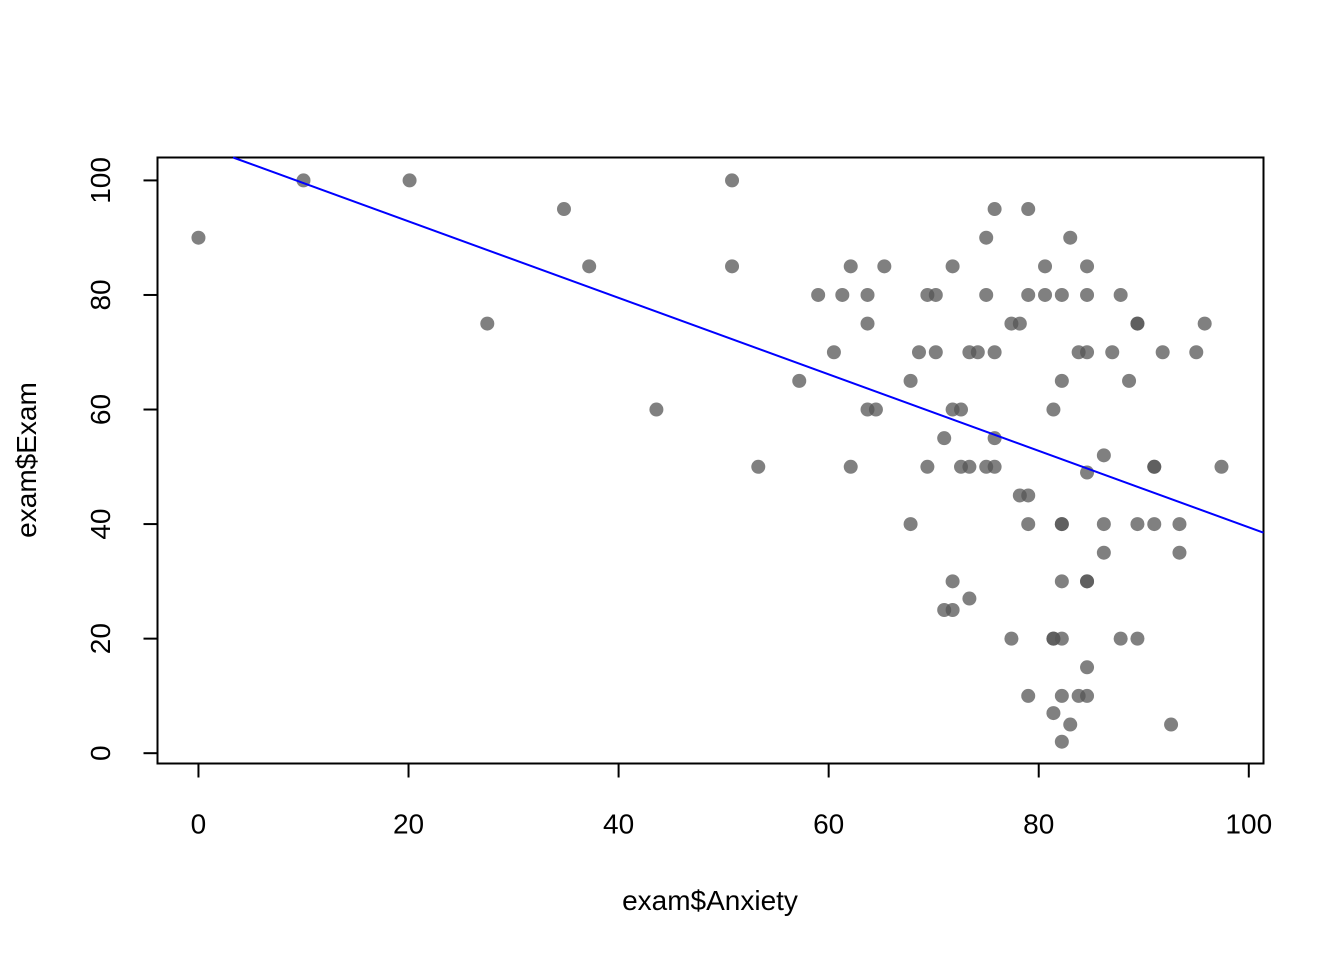 Image resolution: width=1344 pixels, height=960 pixels. Describe the element at coordinates (100, 638) in the screenshot. I see `y-tick-label: 20` at that location.